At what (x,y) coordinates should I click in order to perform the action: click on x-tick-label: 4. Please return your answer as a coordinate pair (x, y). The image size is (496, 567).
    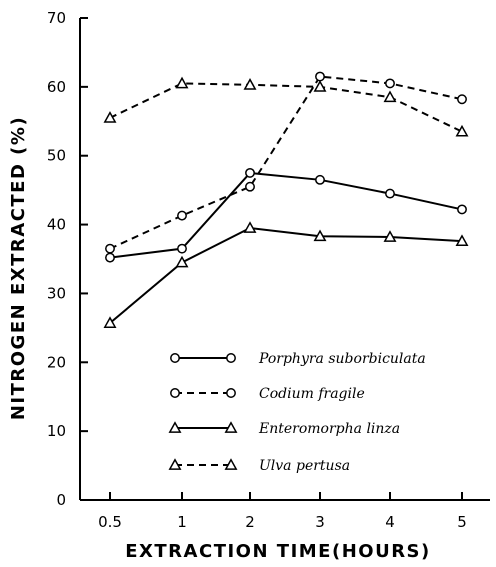
    Looking at the image, I should click on (390, 522).